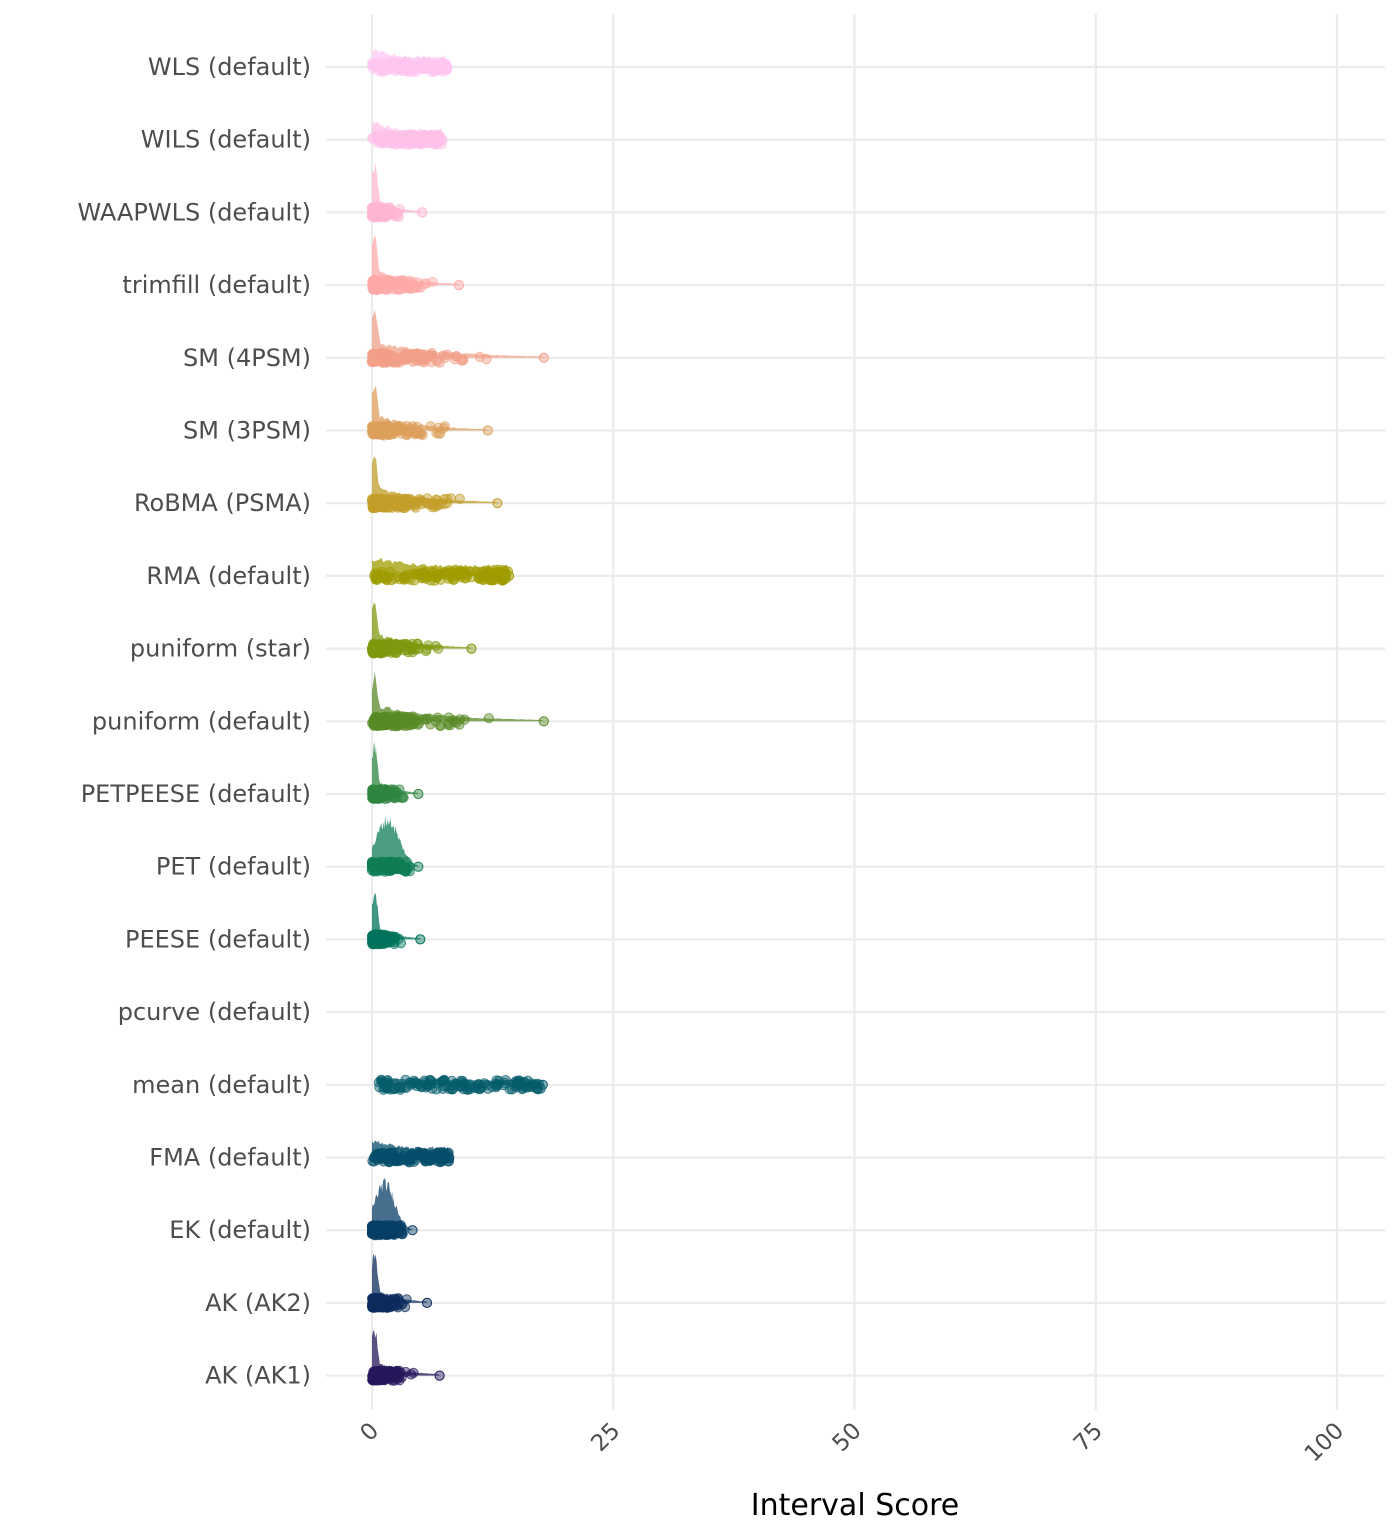  I want to click on y-axis-label: trimfill (default), so click(216, 285).